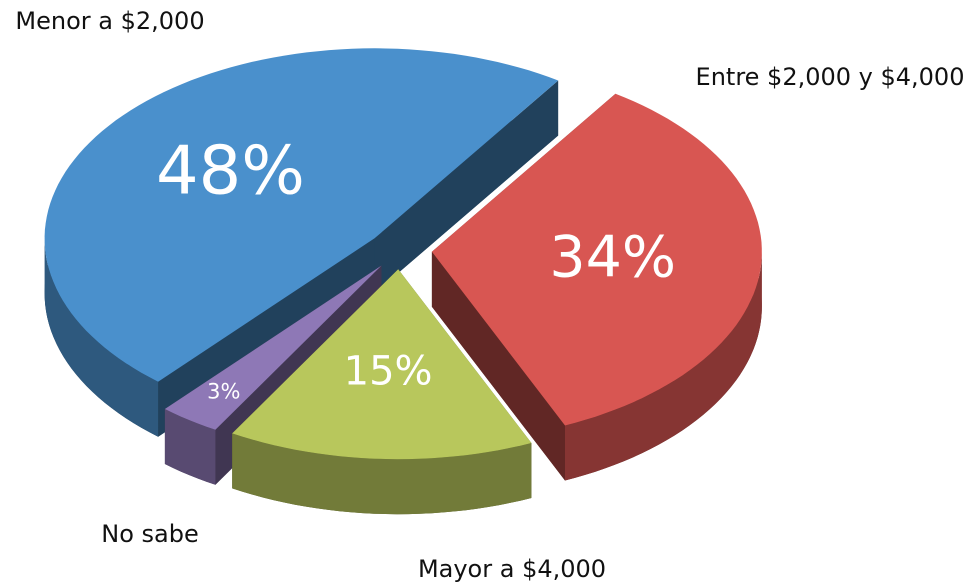 The width and height of the screenshot is (971, 588). Describe the element at coordinates (149, 534) in the screenshot. I see `category-label: No sabe` at that location.